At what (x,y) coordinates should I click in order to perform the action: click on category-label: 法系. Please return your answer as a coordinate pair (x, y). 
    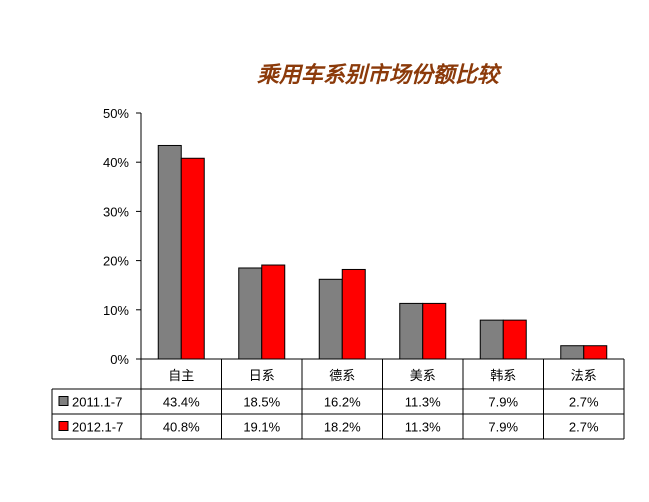
    Looking at the image, I should click on (584, 375).